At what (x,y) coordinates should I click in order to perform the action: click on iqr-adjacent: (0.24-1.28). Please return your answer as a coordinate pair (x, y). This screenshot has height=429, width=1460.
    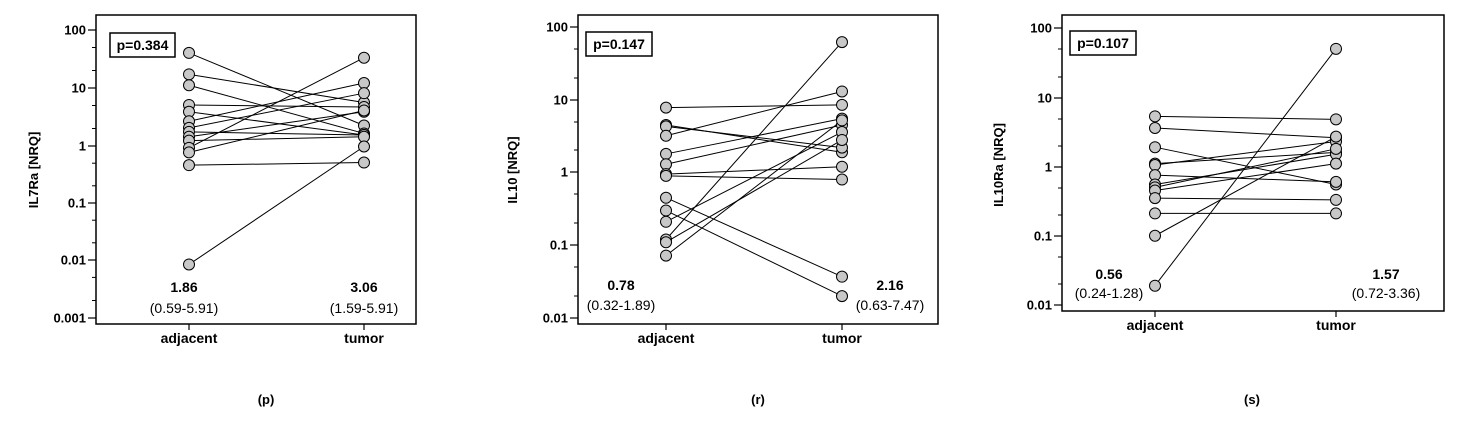
    Looking at the image, I should click on (1109, 293).